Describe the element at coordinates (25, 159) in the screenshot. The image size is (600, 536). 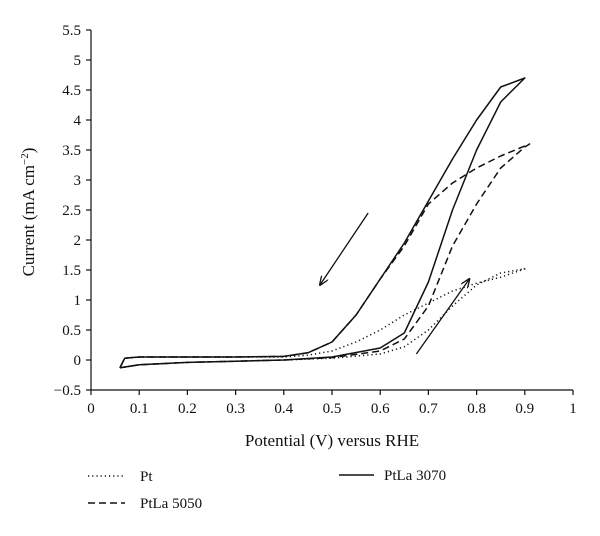
I see `y-axis-title-superscript: −2` at that location.